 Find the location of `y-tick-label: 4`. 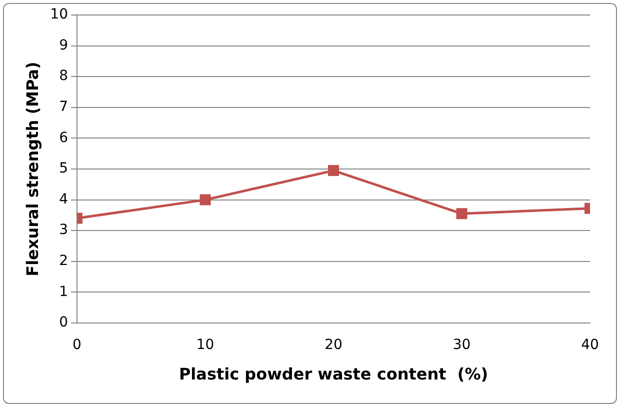

y-tick-label: 4 is located at coordinates (63, 199).